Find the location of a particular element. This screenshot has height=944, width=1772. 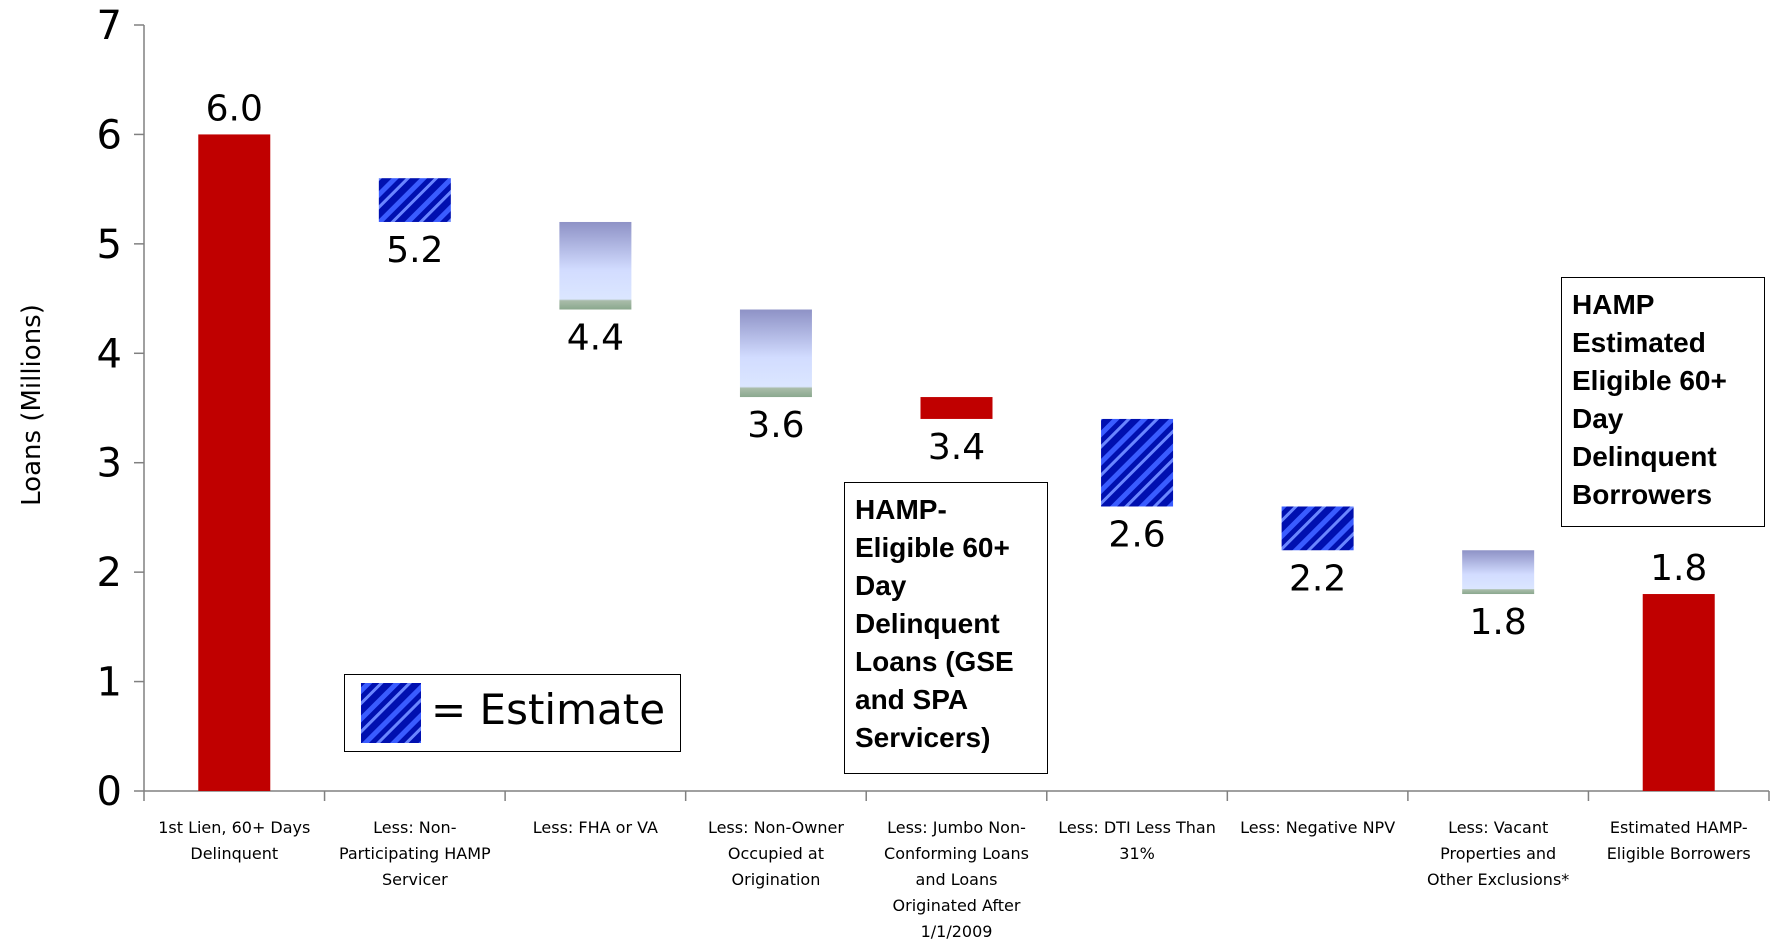

annotation-line: Loans (GSE is located at coordinates (934, 661).